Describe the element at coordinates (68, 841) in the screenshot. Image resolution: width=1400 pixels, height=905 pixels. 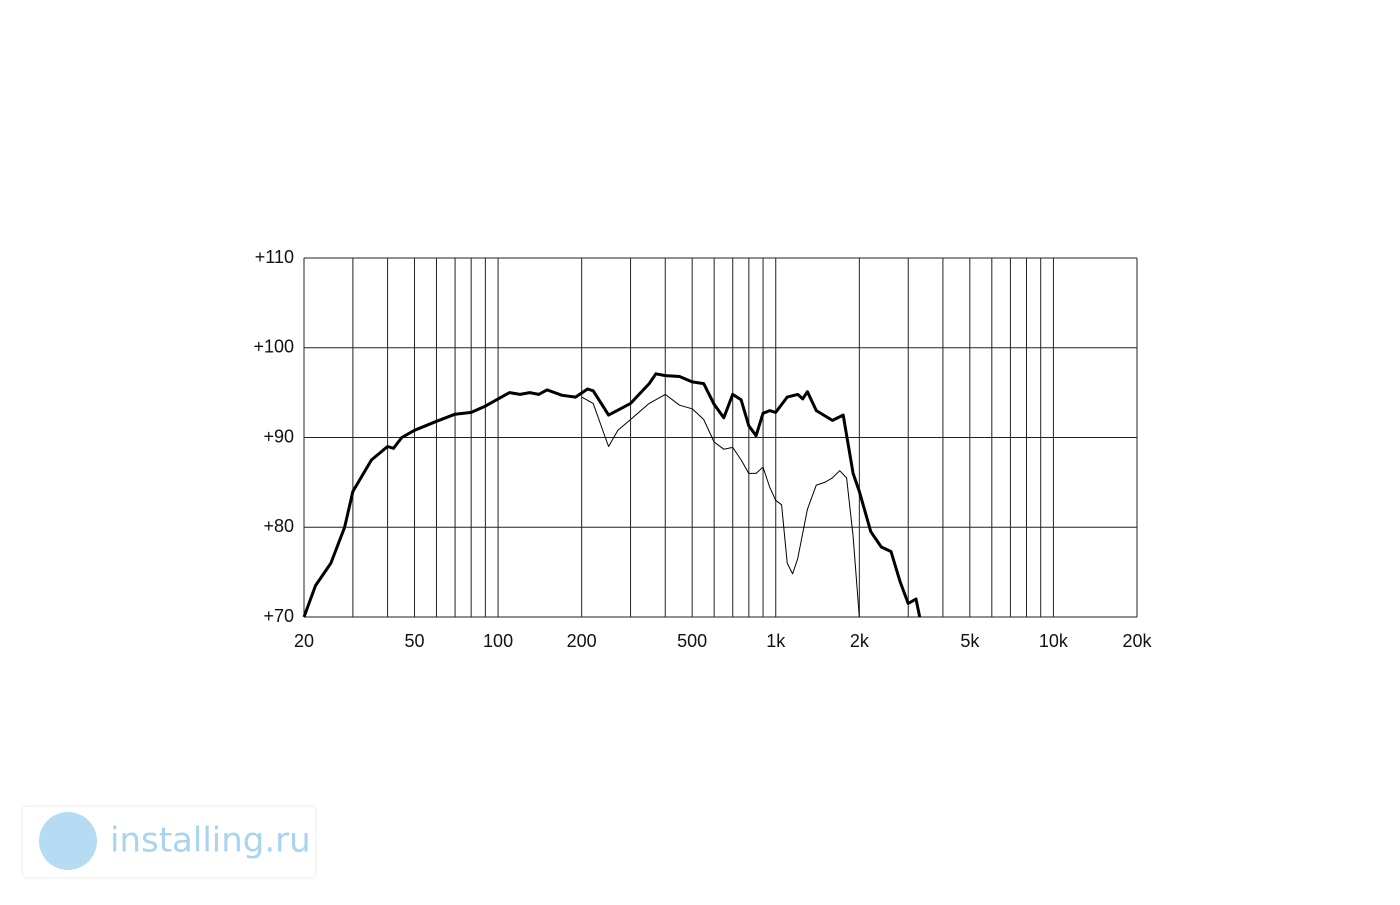
I see `watermark-logo` at that location.